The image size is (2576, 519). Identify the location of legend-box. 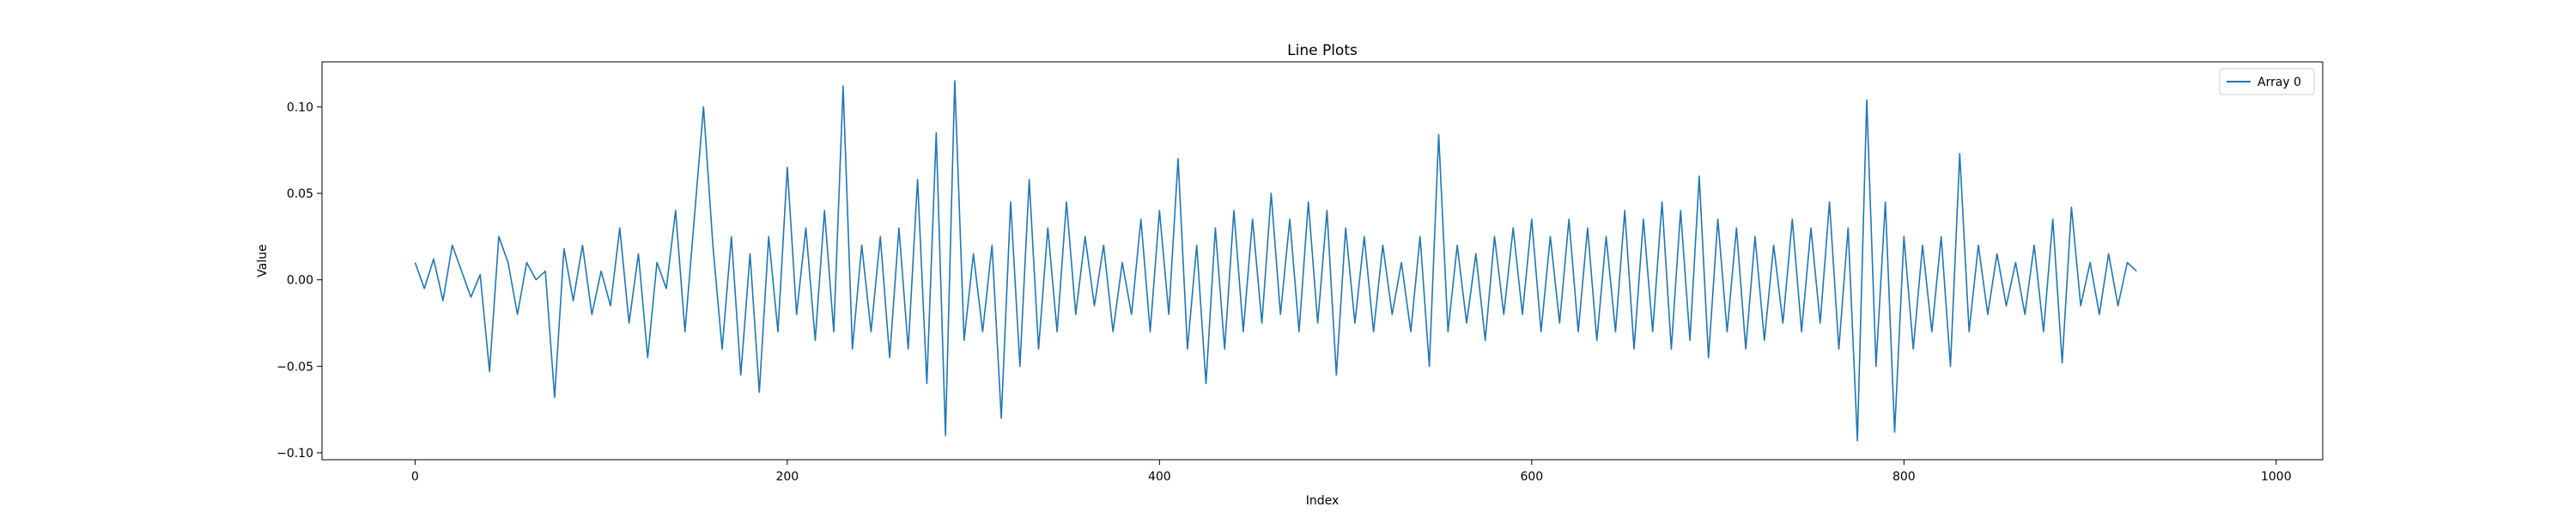
(2267, 81).